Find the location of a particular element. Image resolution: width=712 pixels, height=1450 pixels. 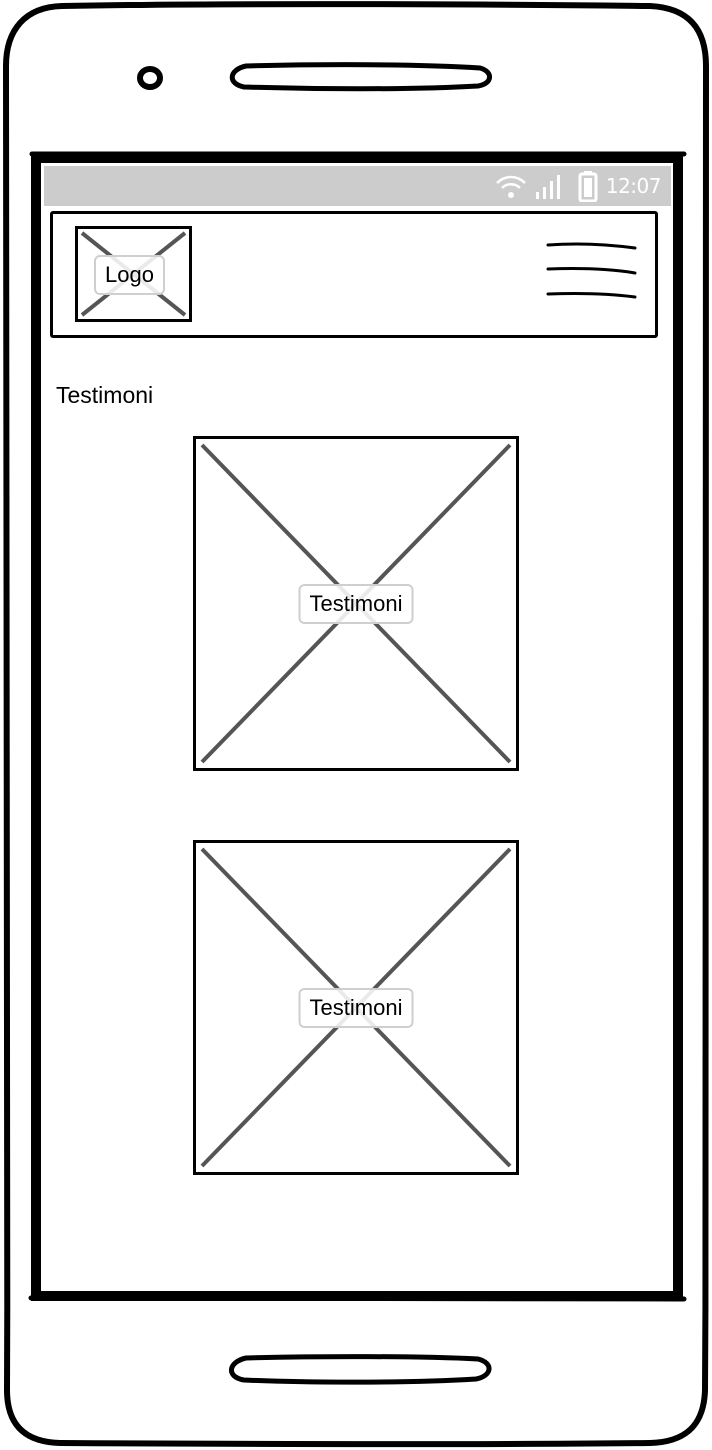

wifi-icon is located at coordinates (511, 186).